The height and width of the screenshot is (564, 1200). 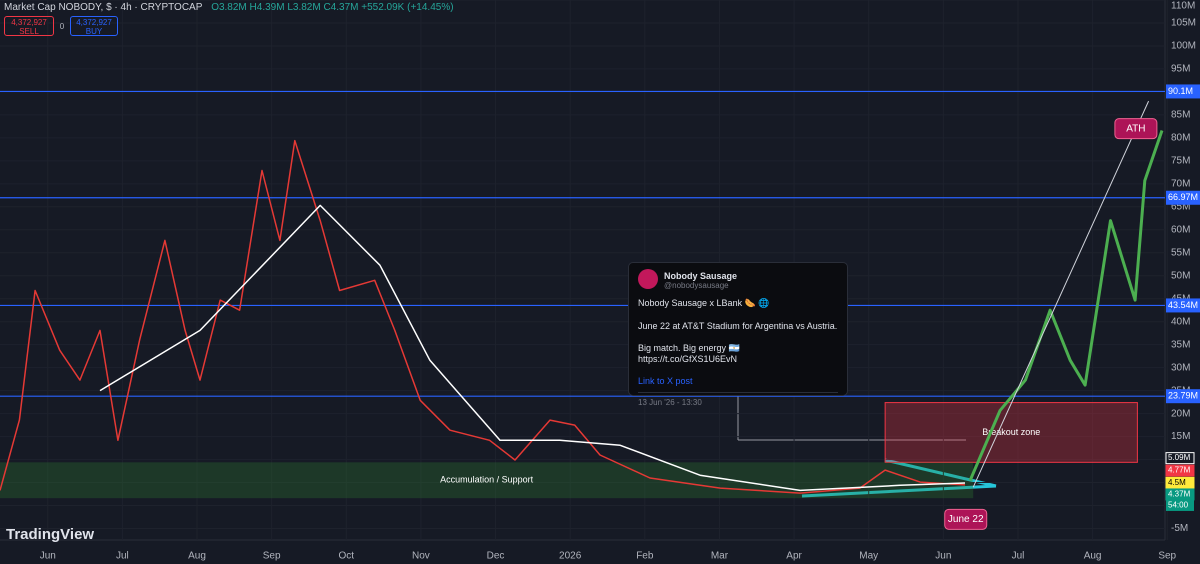 I want to click on tweet-line: Nobody Sausage x LBank 🌭 🌐, so click(x=704, y=303).